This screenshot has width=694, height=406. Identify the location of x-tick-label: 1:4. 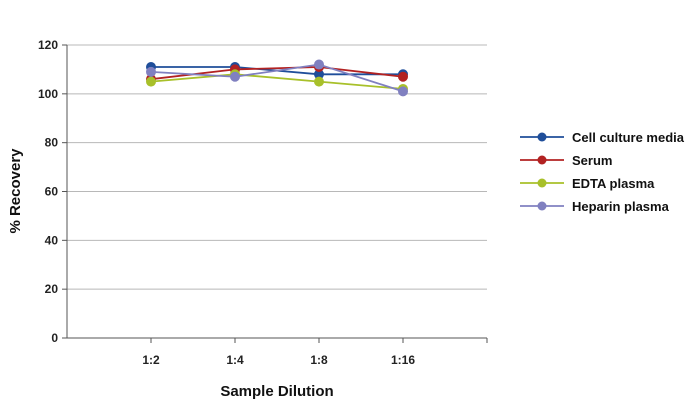
(235, 360).